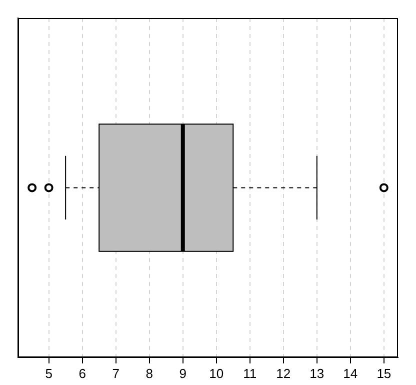 The width and height of the screenshot is (416, 385). I want to click on x-tick-label: 10, so click(216, 373).